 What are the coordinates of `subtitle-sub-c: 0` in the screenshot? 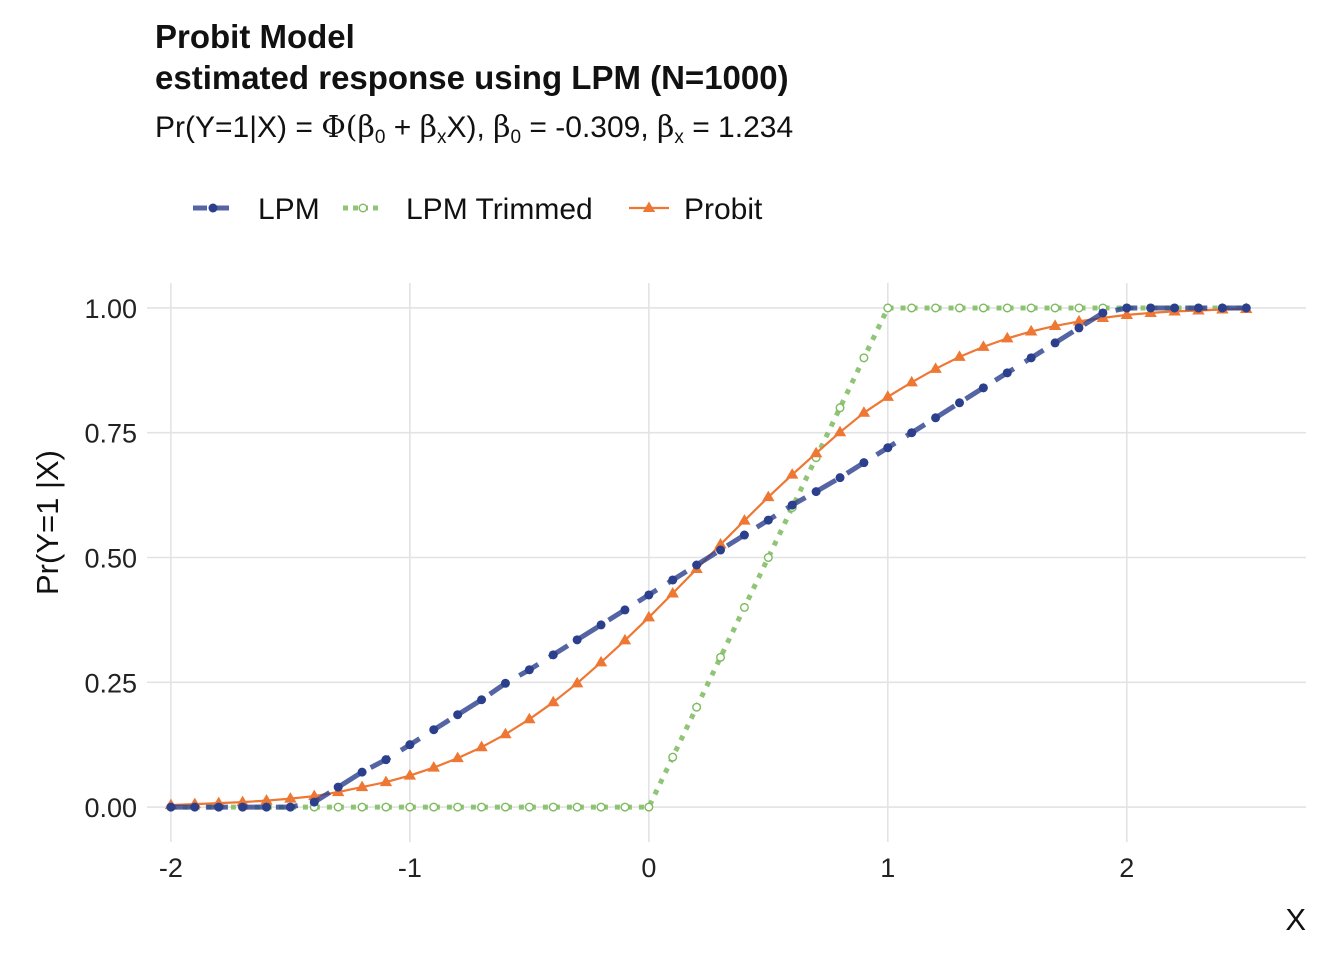 It's located at (516, 137).